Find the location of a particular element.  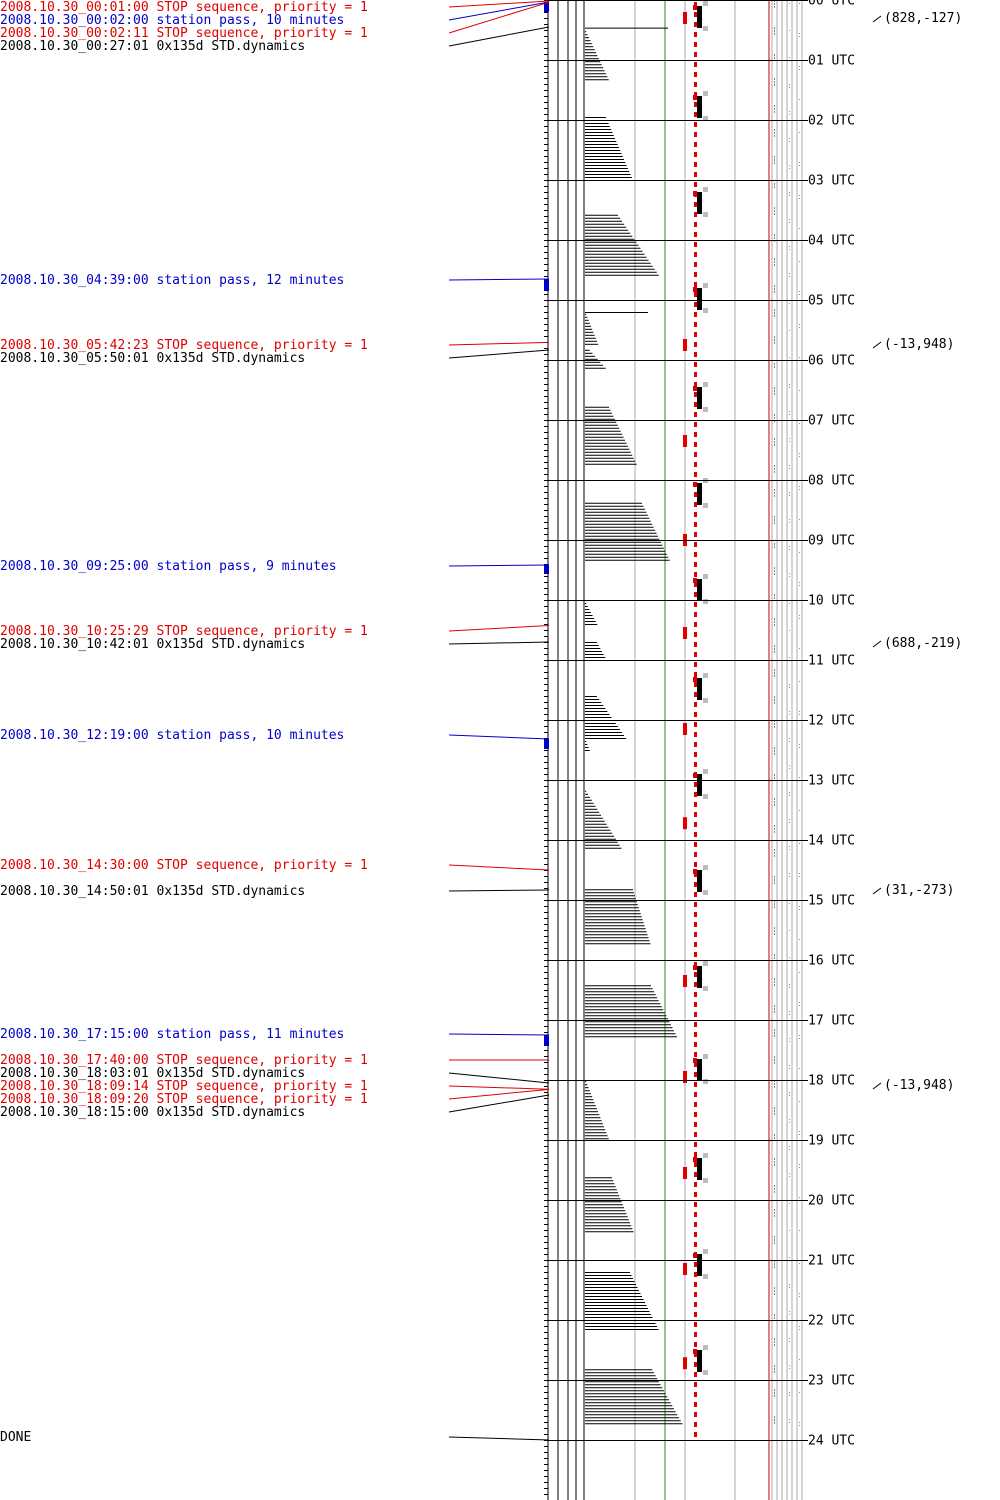

hour-label: 10 UTC is located at coordinates (831, 601).